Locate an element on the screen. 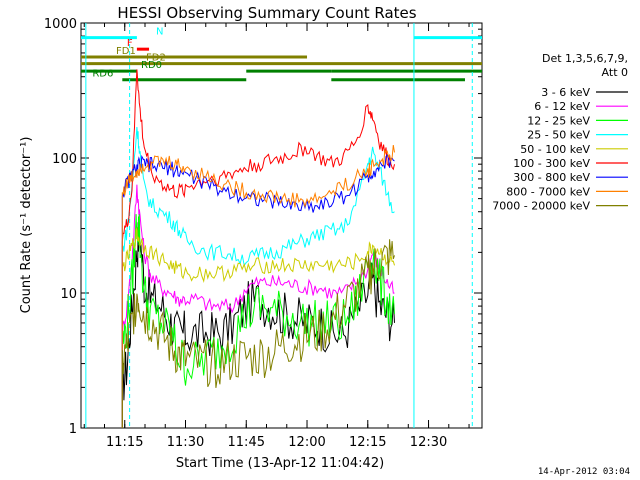 The height and width of the screenshot is (480, 640). legend-entry-label: 7000 - 20000 keV is located at coordinates (541, 206).